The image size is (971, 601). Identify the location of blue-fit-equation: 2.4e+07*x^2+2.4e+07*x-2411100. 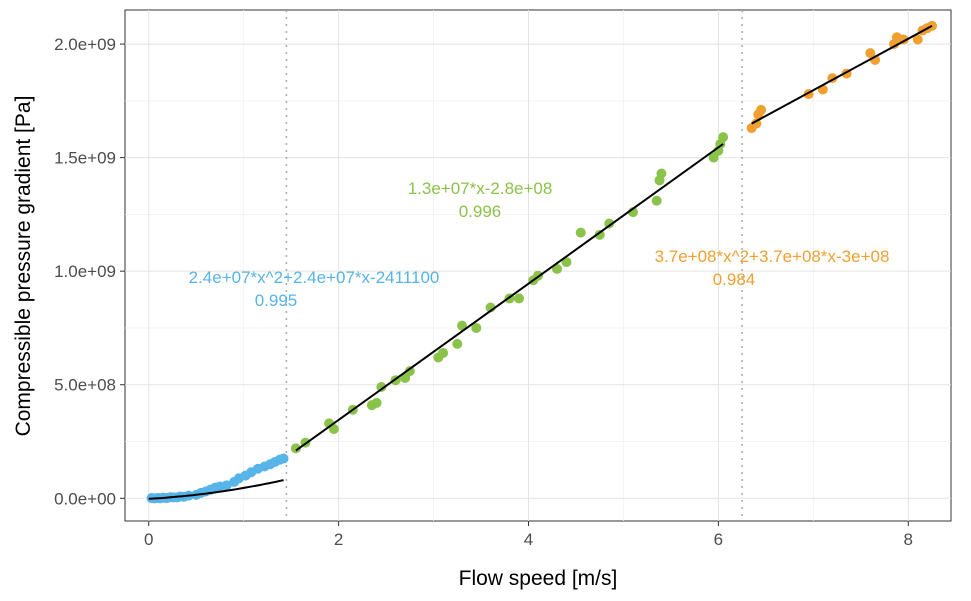
(314, 277).